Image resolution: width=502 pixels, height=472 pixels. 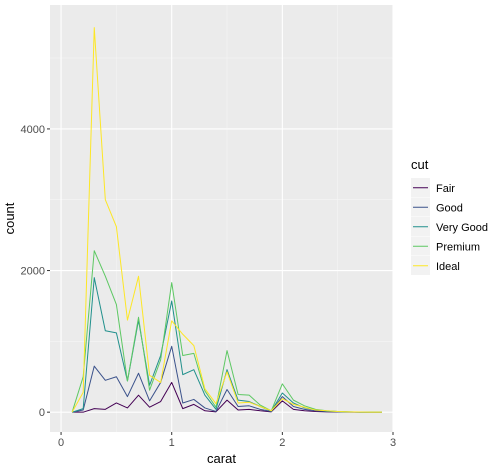 I want to click on legend-label: Ideal, so click(x=448, y=267).